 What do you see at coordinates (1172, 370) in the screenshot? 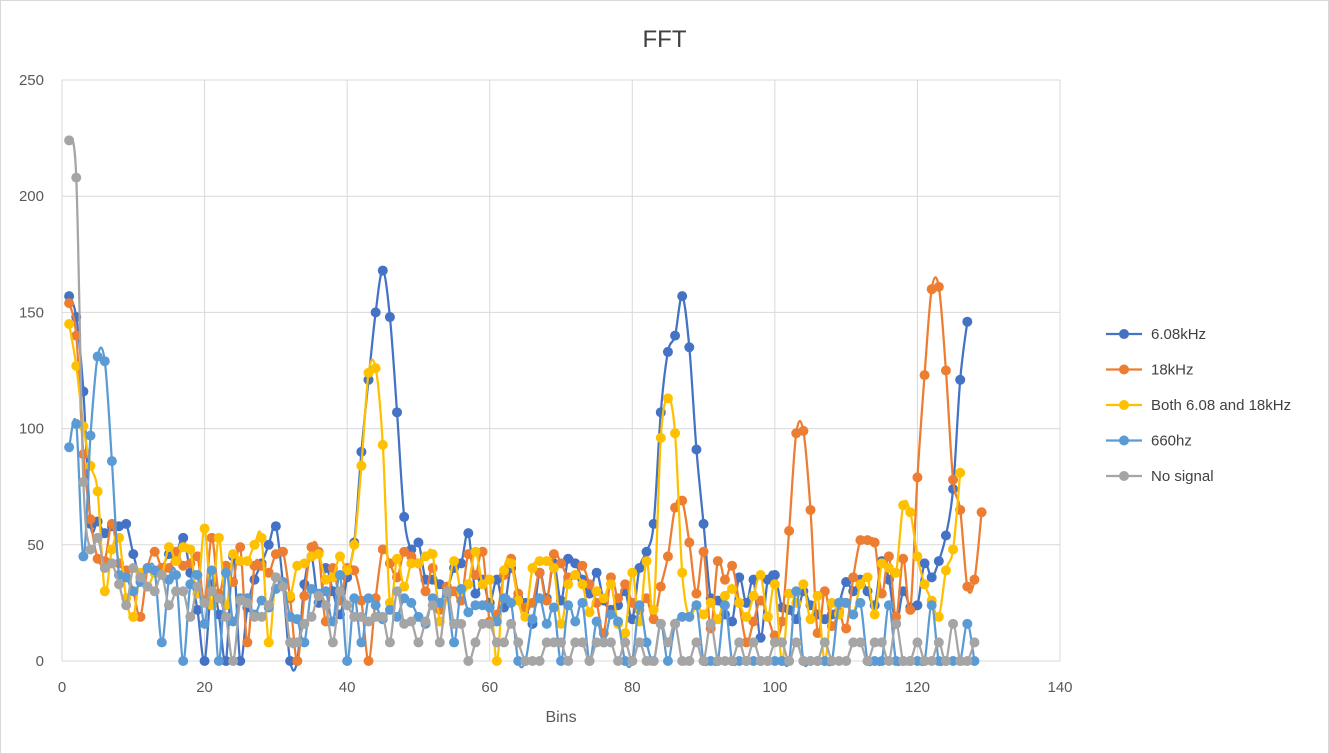
I see `legend-label: 18kHz` at bounding box center [1172, 370].